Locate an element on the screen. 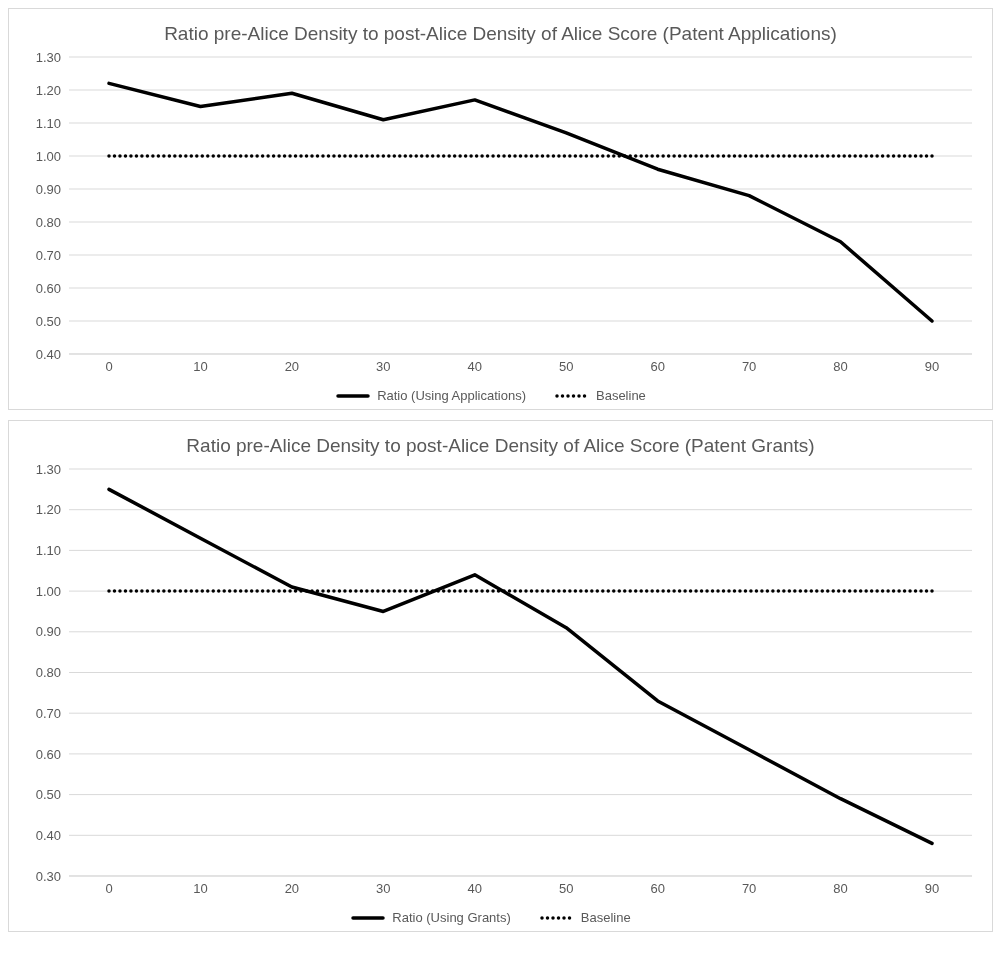 The height and width of the screenshot is (962, 1005). legend-label: Ratio (Using Applications) is located at coordinates (451, 395).